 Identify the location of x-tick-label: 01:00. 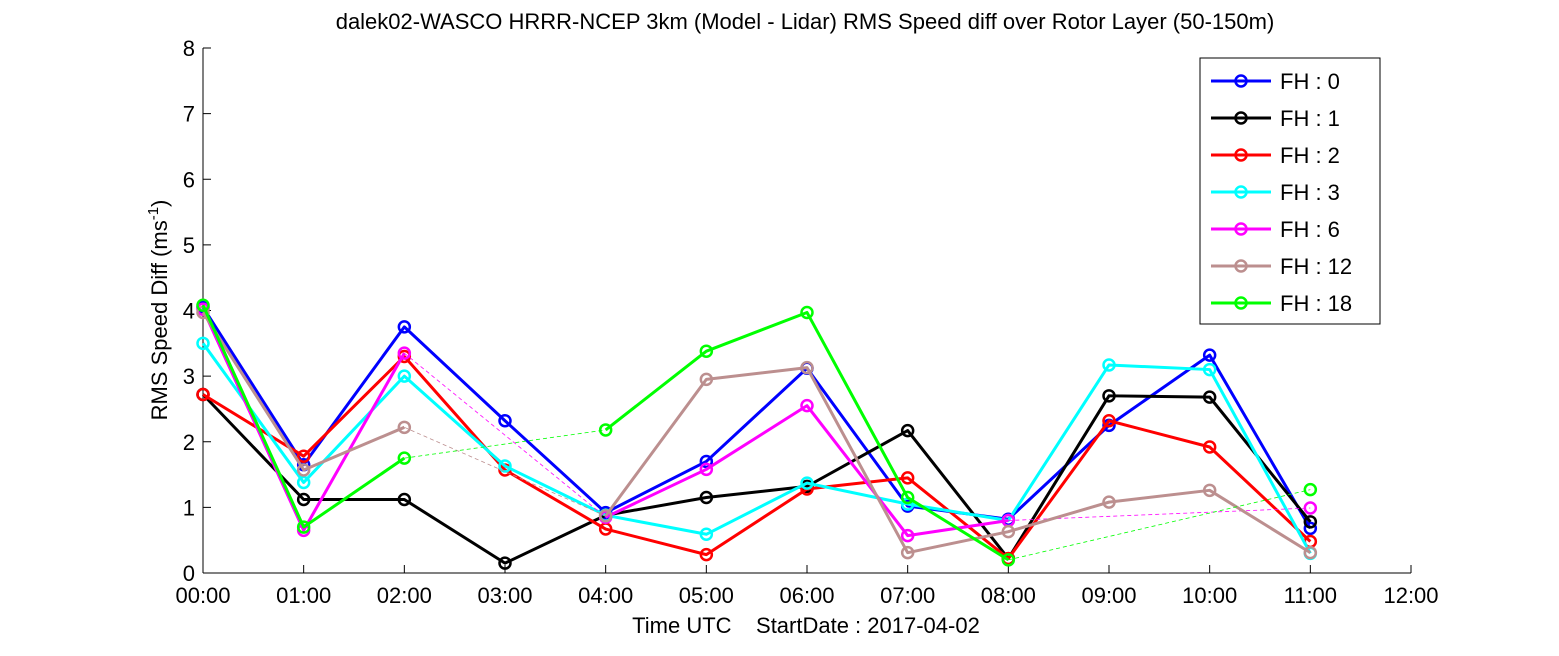
(303, 595).